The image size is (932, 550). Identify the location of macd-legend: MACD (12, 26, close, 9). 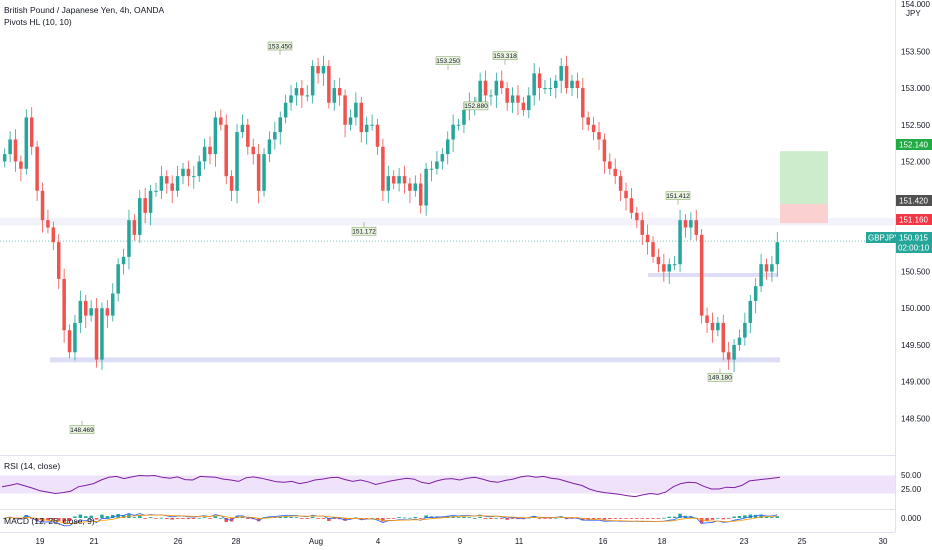
(49, 521).